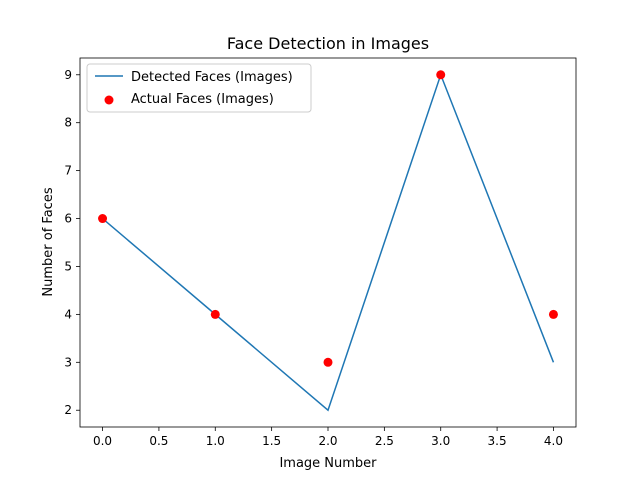  Describe the element at coordinates (72, 242) in the screenshot. I see `y-axis: 2 3 4 5 6 7 8 9` at that location.